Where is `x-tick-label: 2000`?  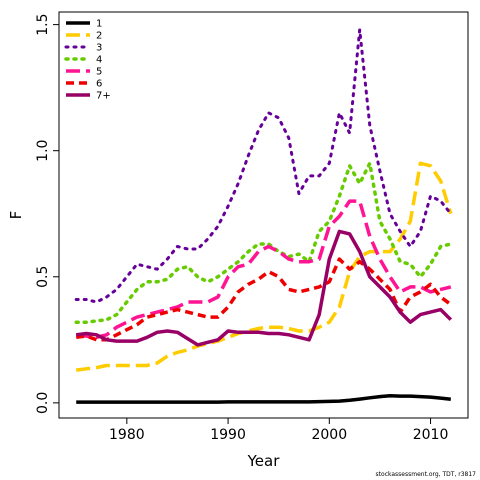 x-tick-label: 2000 is located at coordinates (329, 435).